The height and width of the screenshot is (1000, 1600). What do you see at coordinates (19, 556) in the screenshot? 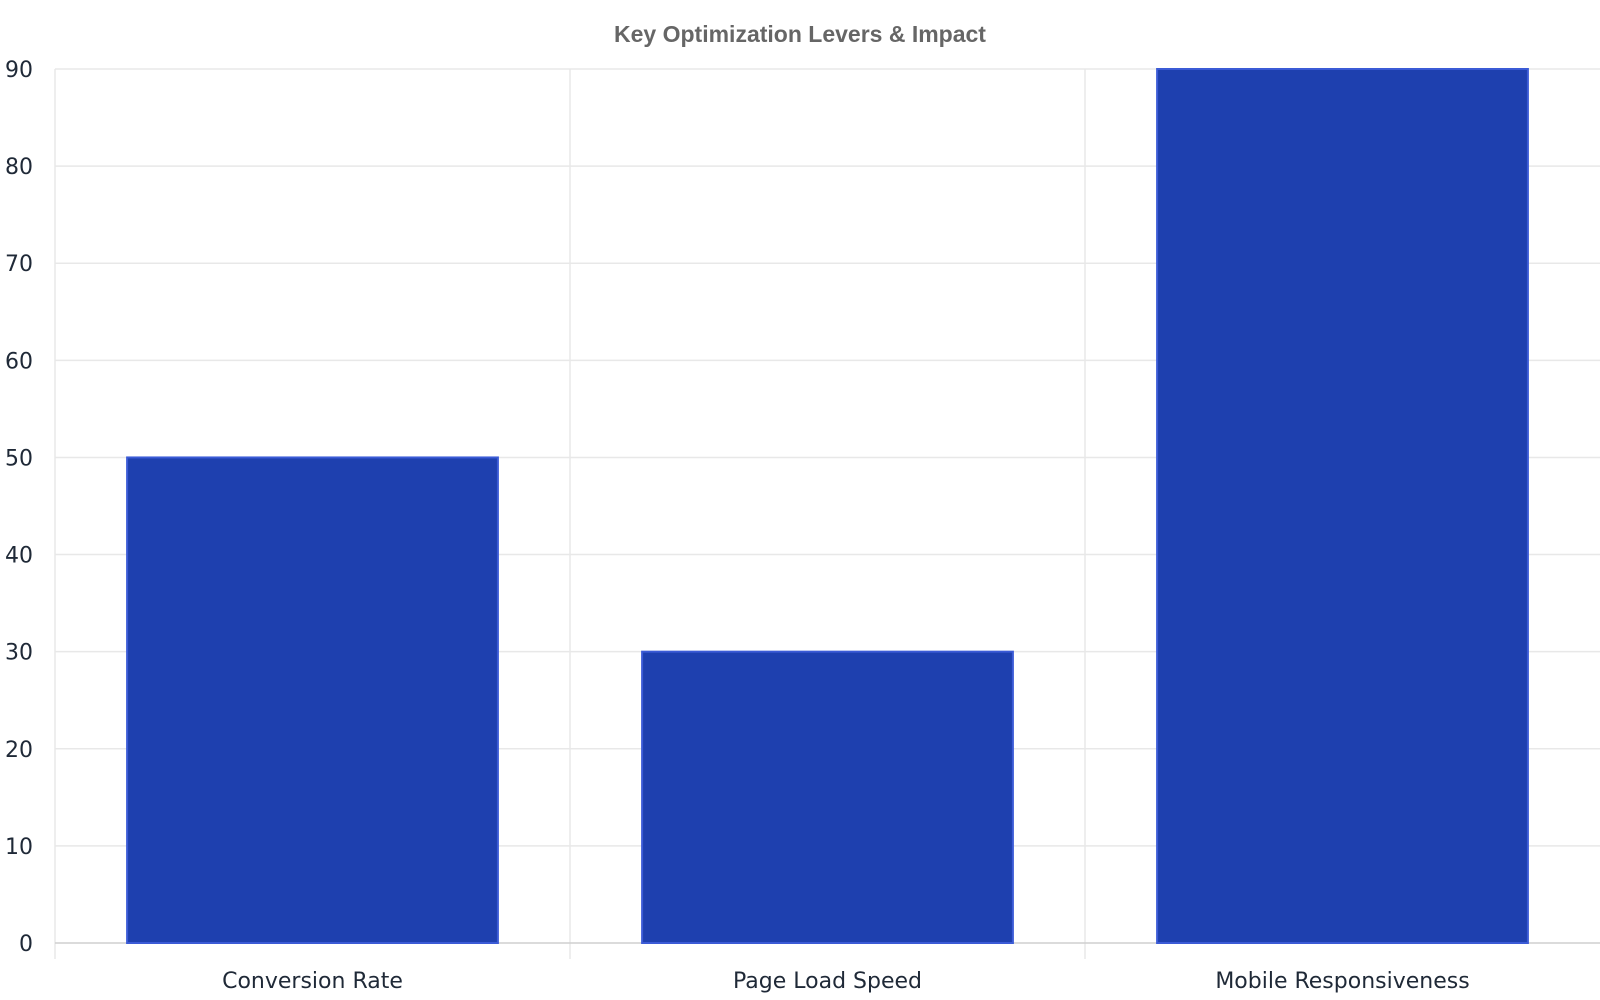
I see `y-tick-label: 40` at bounding box center [19, 556].